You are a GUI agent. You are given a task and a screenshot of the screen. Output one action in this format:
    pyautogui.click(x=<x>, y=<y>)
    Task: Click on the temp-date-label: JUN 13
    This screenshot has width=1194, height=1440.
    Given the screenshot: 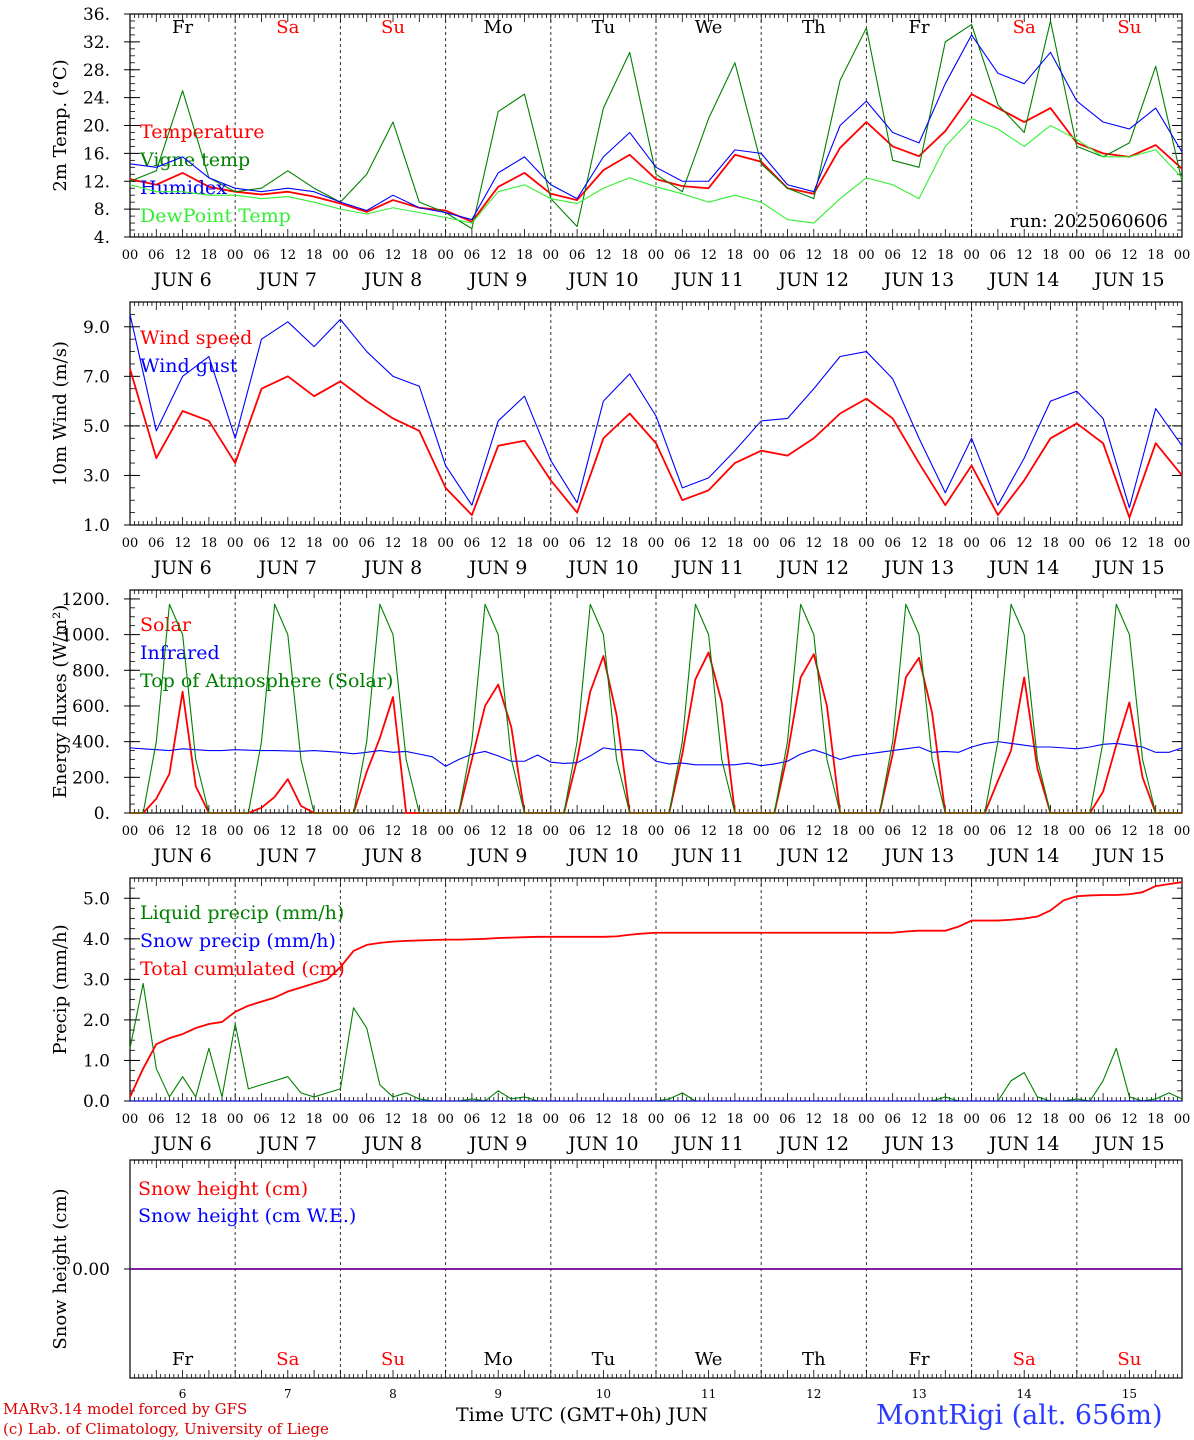 What is the action you would take?
    pyautogui.click(x=918, y=280)
    